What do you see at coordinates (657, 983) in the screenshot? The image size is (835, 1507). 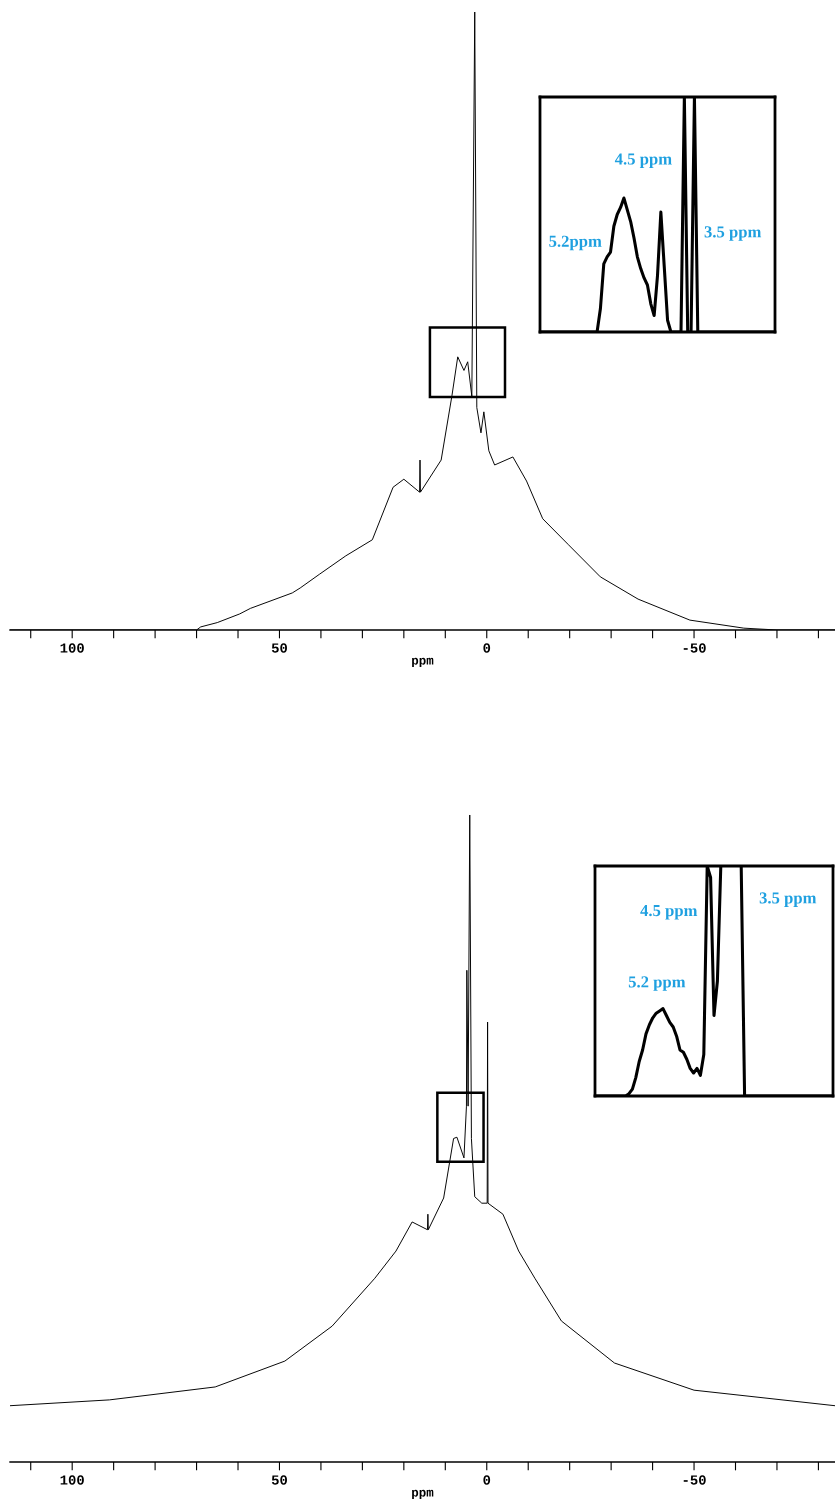 I see `annotation: 5.2 ppm` at bounding box center [657, 983].